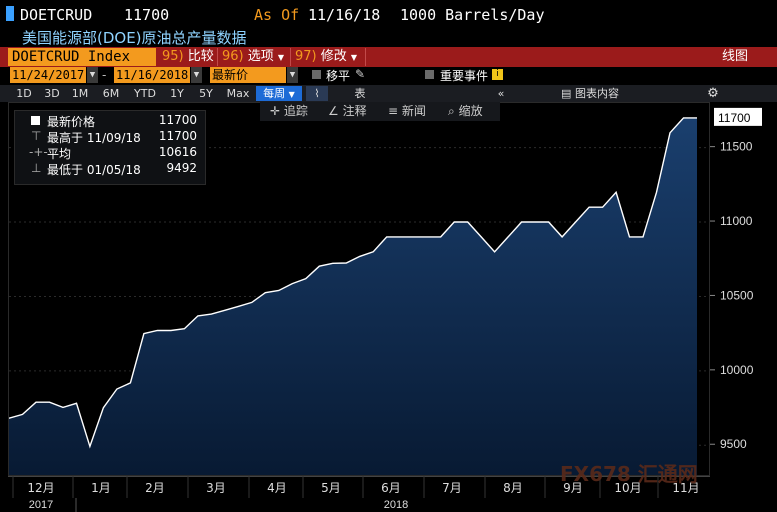  I want to click on gear-icon: ⚙, so click(713, 93).